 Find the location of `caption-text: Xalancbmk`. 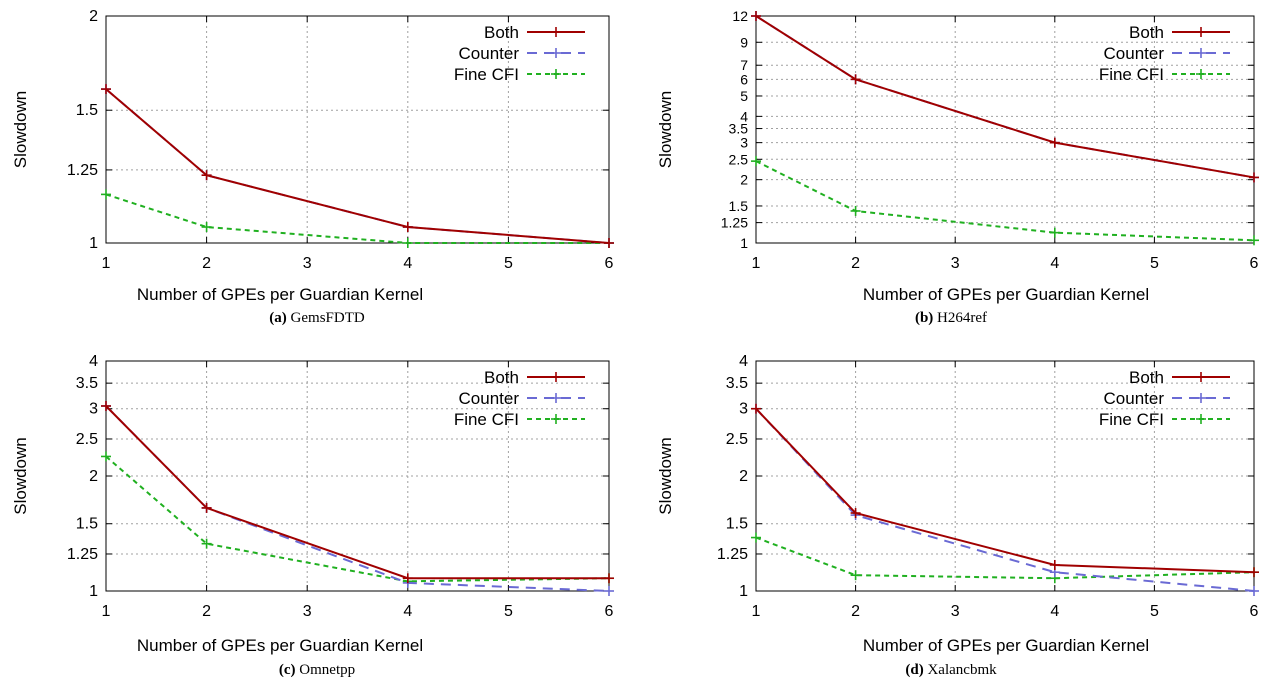

caption-text: Xalancbmk is located at coordinates (962, 670).